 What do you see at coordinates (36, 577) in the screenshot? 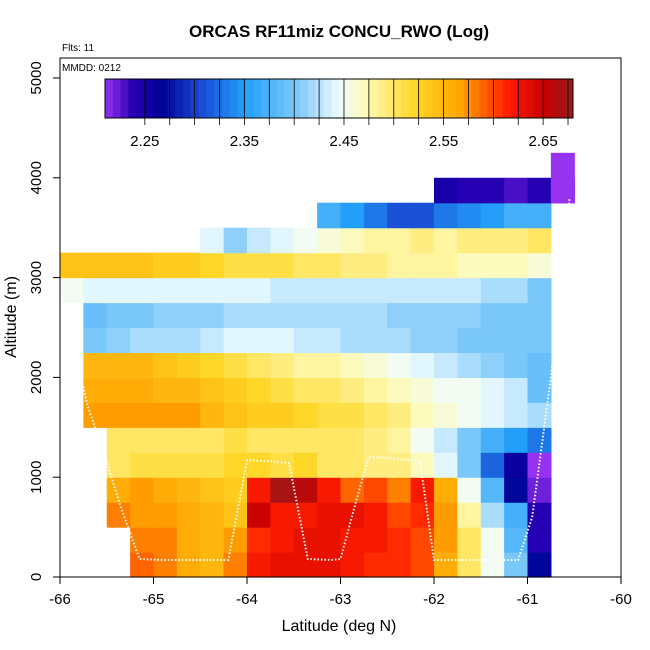
I see `y-tick-label: 0` at bounding box center [36, 577].